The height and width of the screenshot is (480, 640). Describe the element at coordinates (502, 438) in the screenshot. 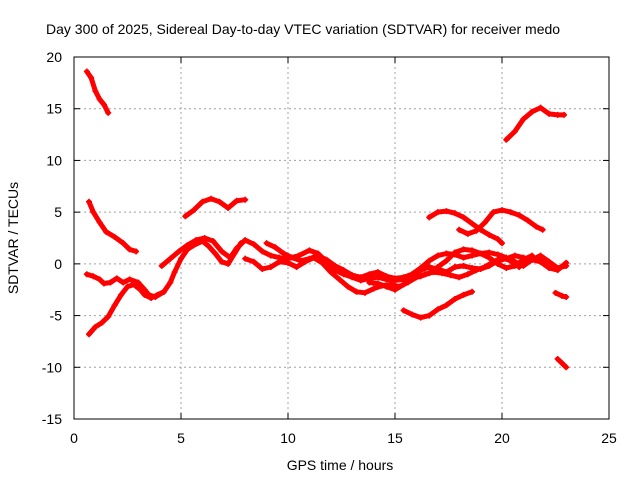

I see `x-tick-label: 20` at that location.